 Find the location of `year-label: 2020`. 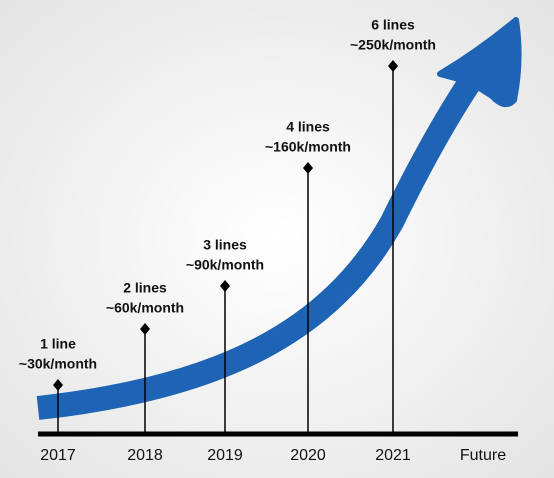

year-label: 2020 is located at coordinates (308, 455).